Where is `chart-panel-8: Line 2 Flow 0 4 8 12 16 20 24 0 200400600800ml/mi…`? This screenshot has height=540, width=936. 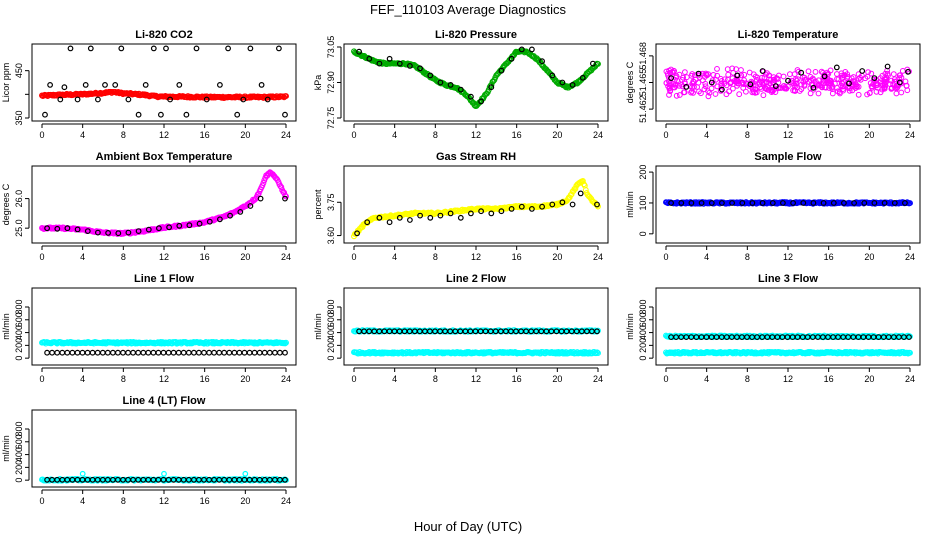 chart-panel-8: Line 2 Flow 0 4 8 12 16 20 24 0 200400600800ml/mi… is located at coordinates (461, 328).